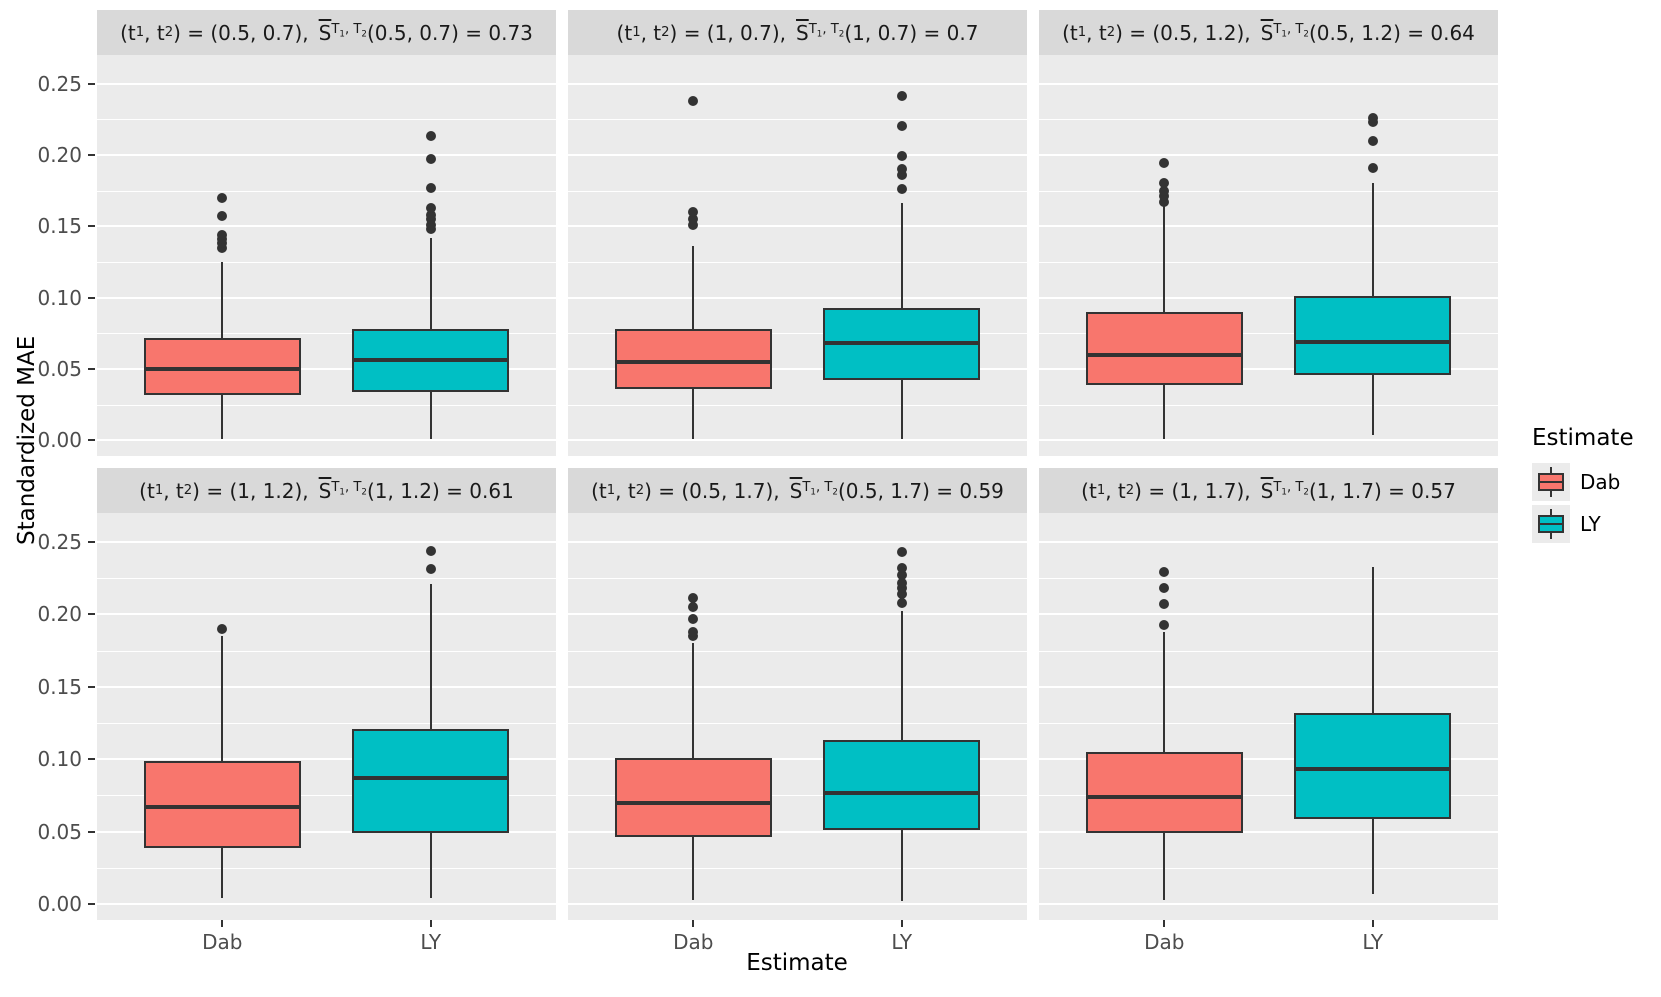 The width and height of the screenshot is (1661, 997). I want to click on x-axis-title: Estimate, so click(797, 963).